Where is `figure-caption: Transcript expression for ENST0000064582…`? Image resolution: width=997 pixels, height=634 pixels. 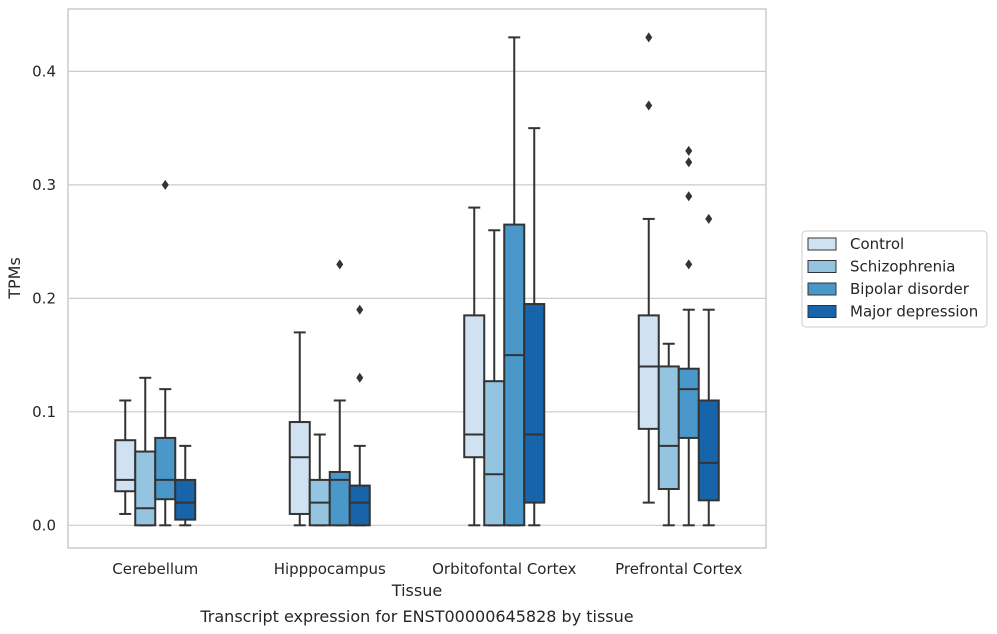 figure-caption: Transcript expression for ENST0000064582… is located at coordinates (416, 616).